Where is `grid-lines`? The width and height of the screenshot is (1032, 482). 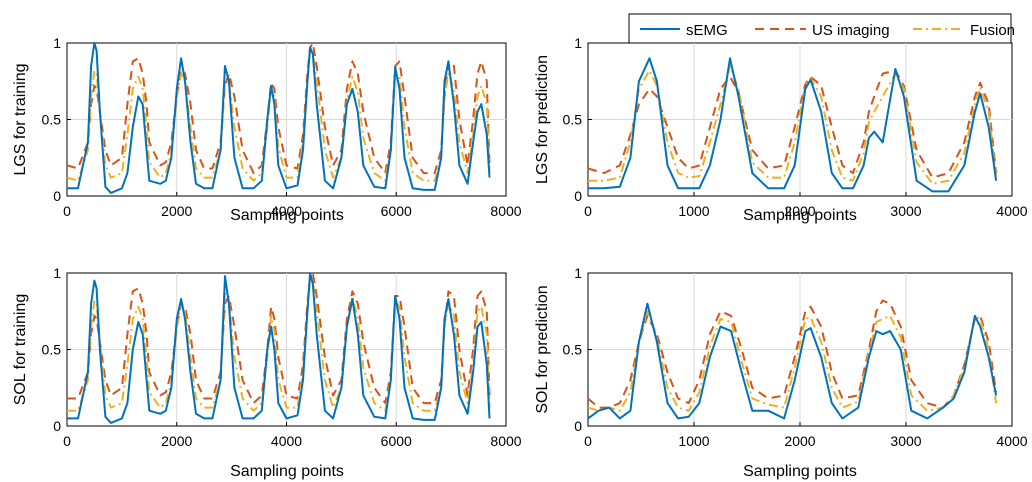
grid-lines is located at coordinates (800, 119).